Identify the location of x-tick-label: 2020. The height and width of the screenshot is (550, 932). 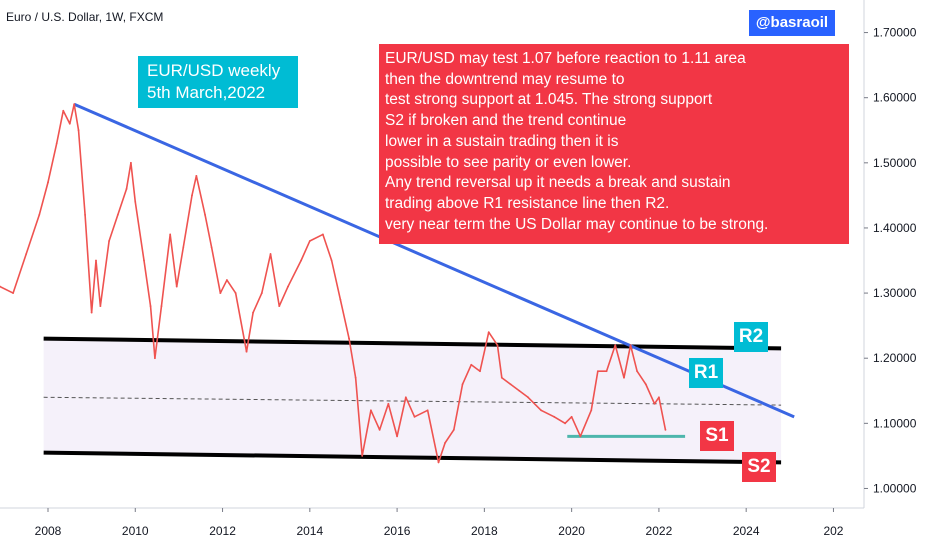
(571, 531).